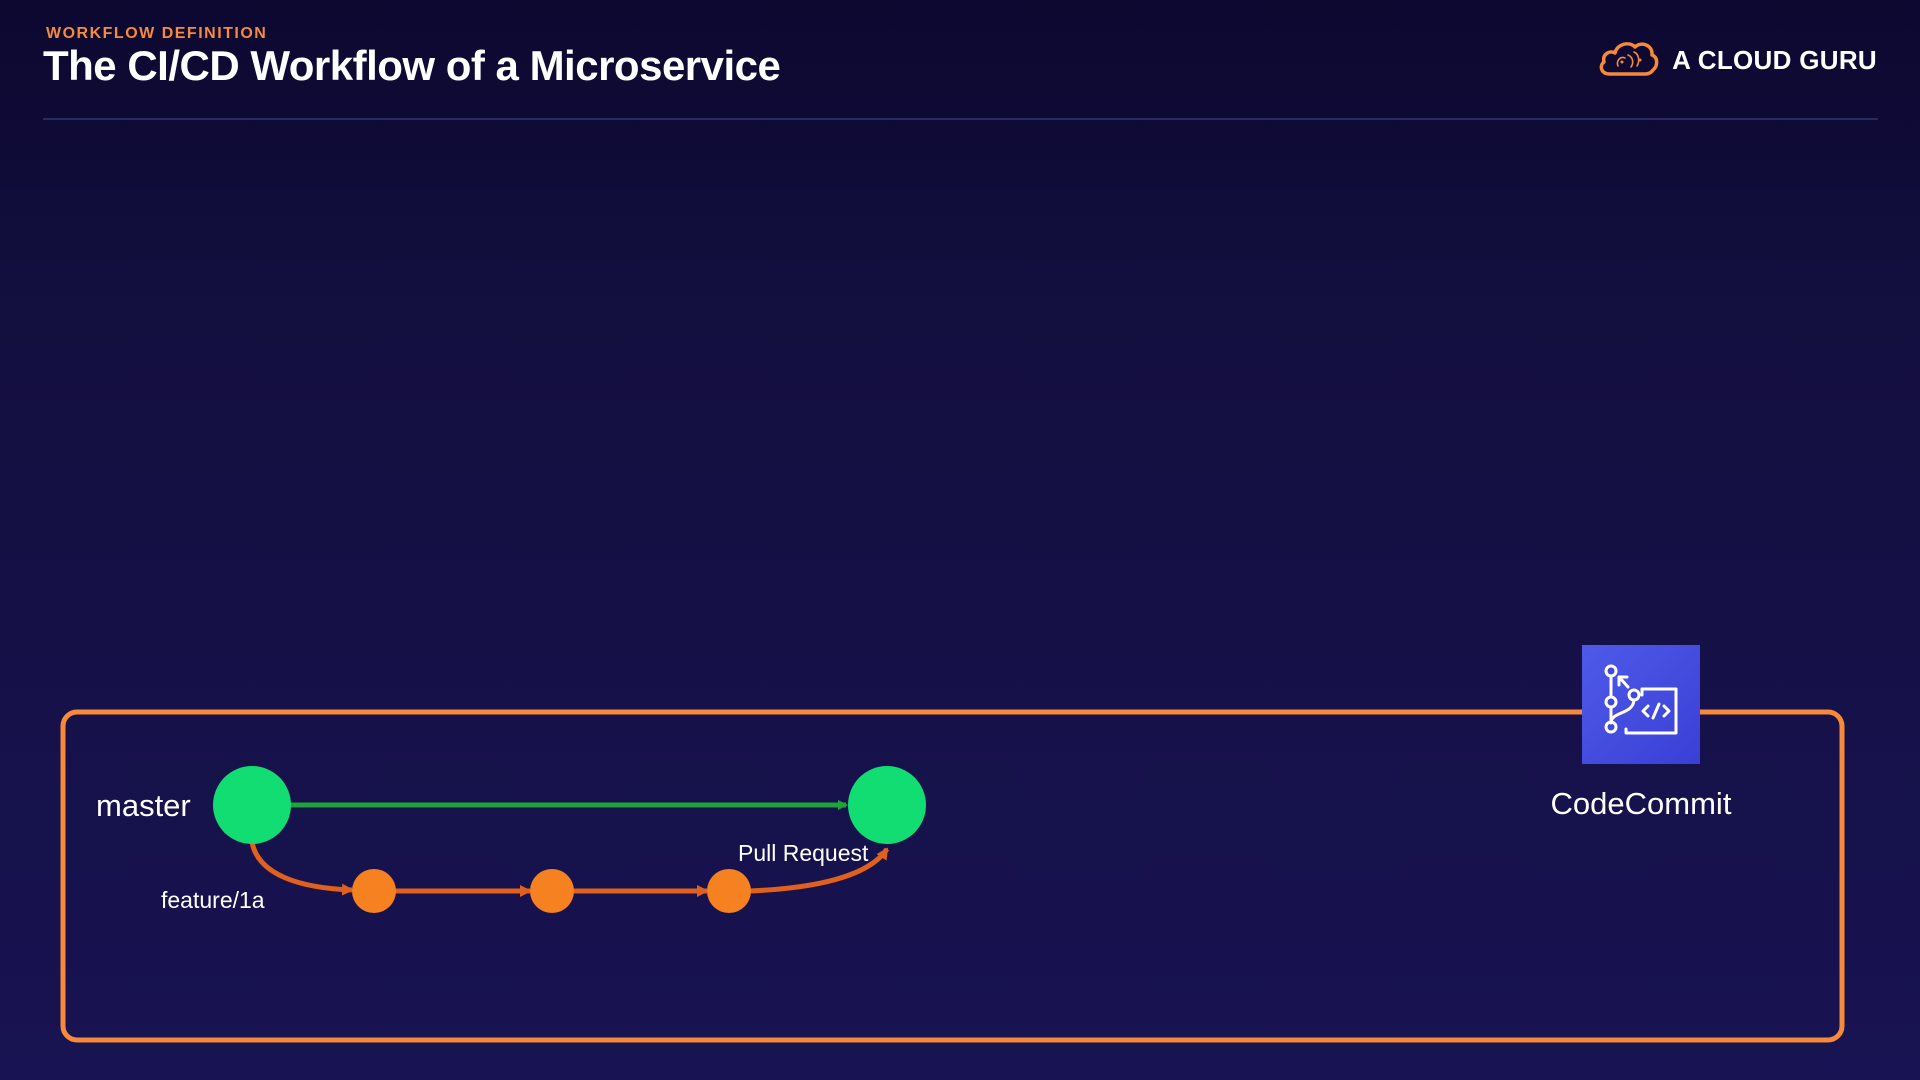 The height and width of the screenshot is (1080, 1920). I want to click on slide-title: The CI/CD Workflow of a Microservice, so click(412, 65).